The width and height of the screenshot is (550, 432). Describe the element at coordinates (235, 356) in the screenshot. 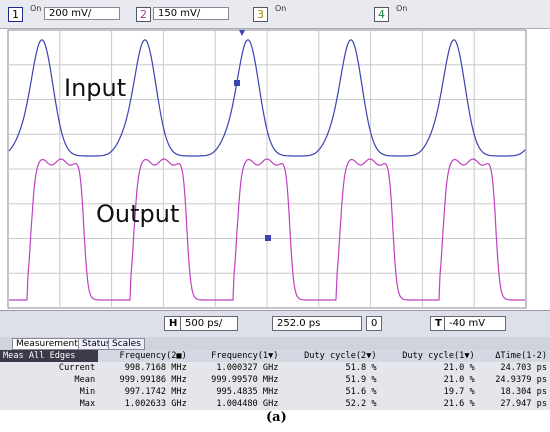

I see `table-cell: Frequency(1▼)` at that location.